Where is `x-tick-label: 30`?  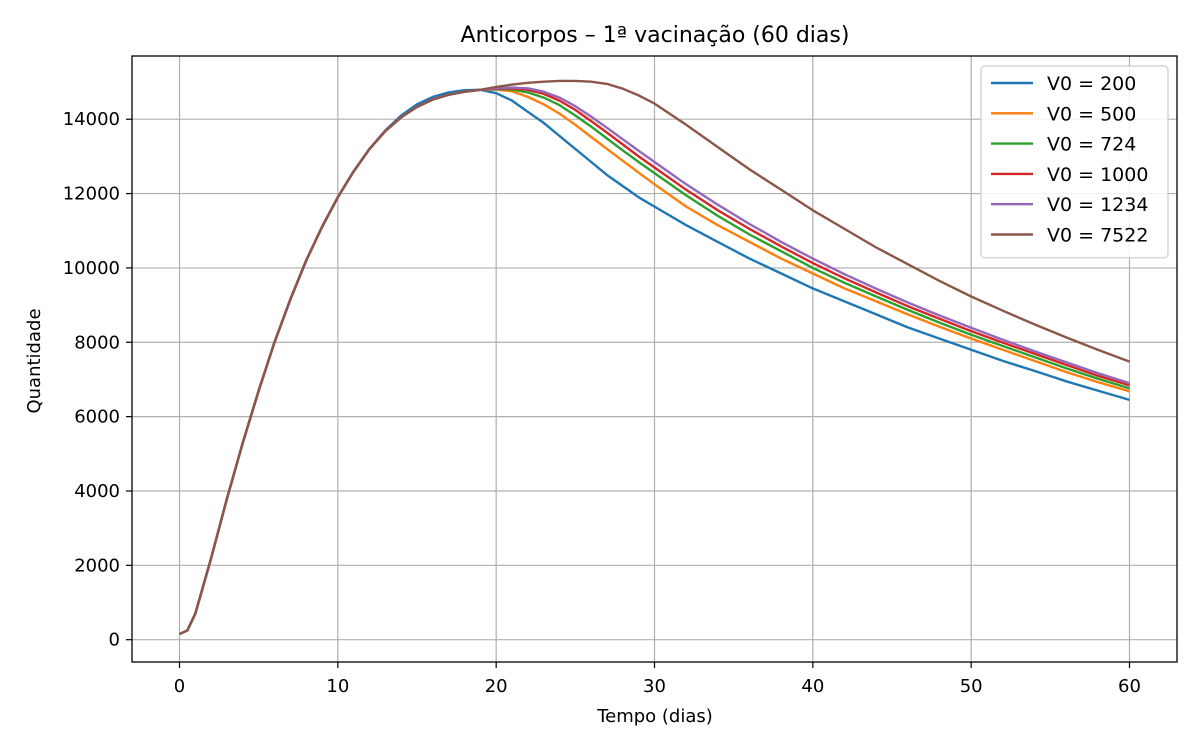 x-tick-label: 30 is located at coordinates (654, 686).